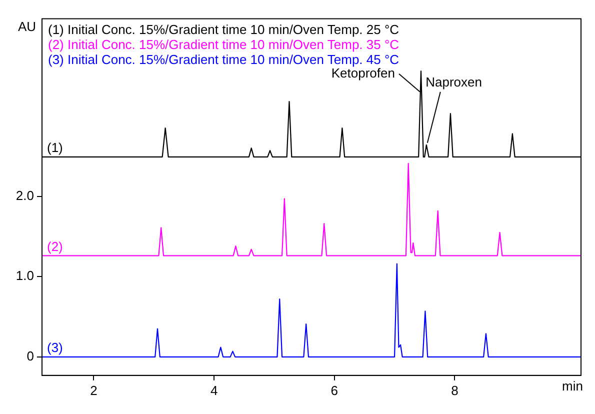 This screenshot has height=414, width=595. What do you see at coordinates (334, 390) in the screenshot?
I see `x-tick-label: 6` at bounding box center [334, 390].